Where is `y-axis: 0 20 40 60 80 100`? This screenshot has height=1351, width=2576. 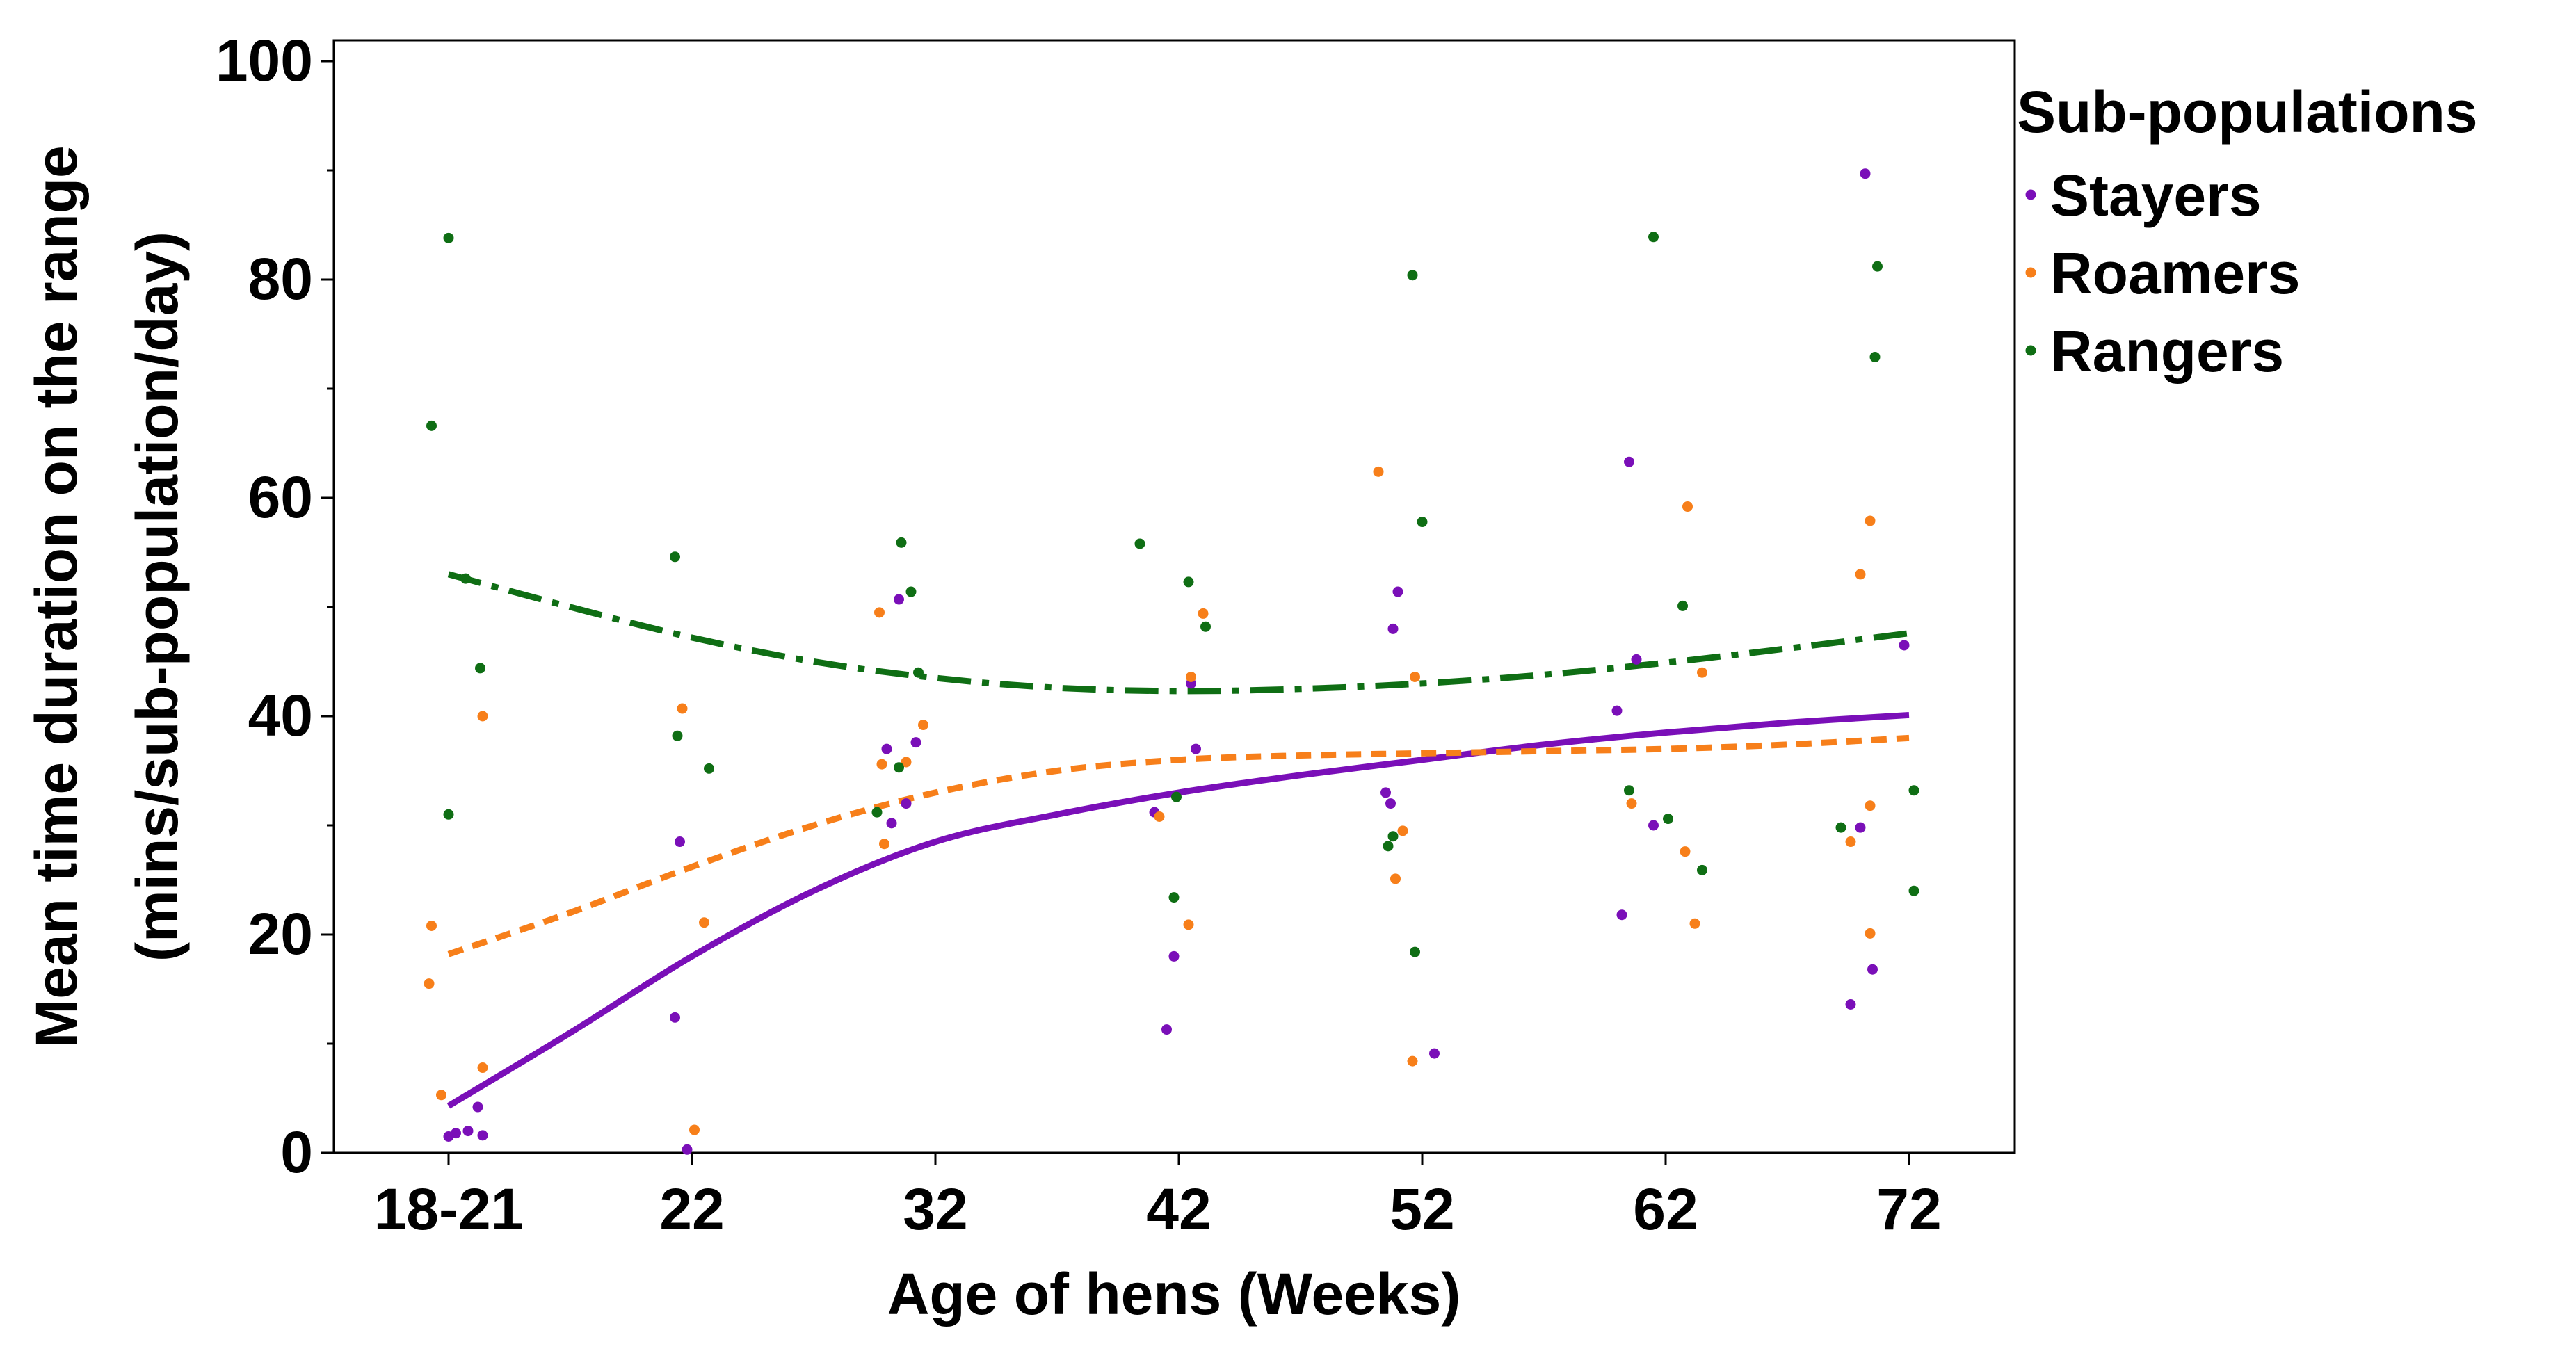
y-axis: 0 20 40 60 80 100 is located at coordinates (275, 607).